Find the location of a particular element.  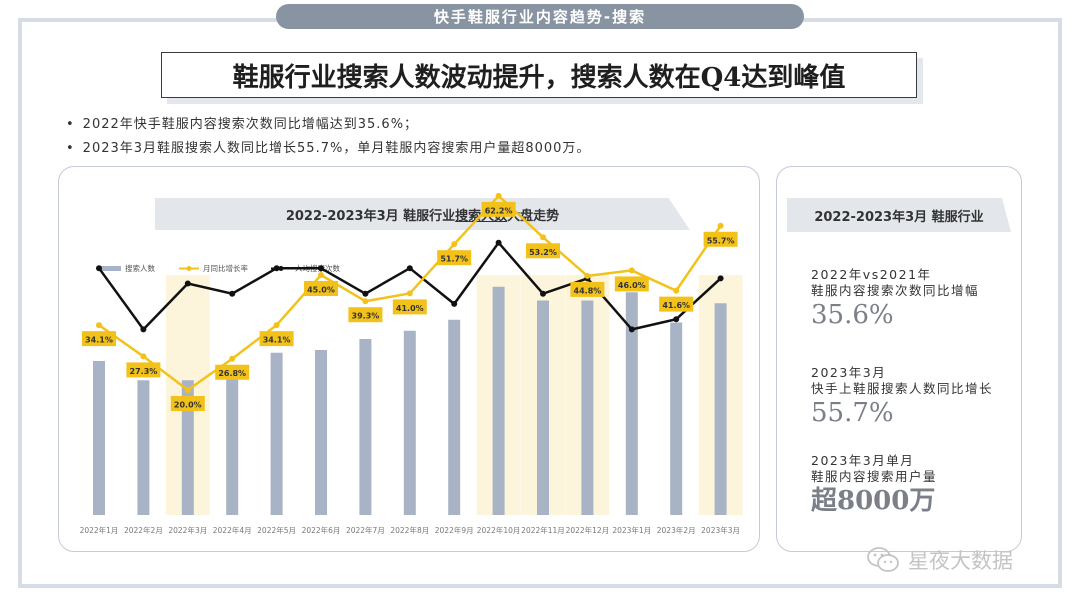

x-tick-label: 2022年1月 is located at coordinates (99, 530).